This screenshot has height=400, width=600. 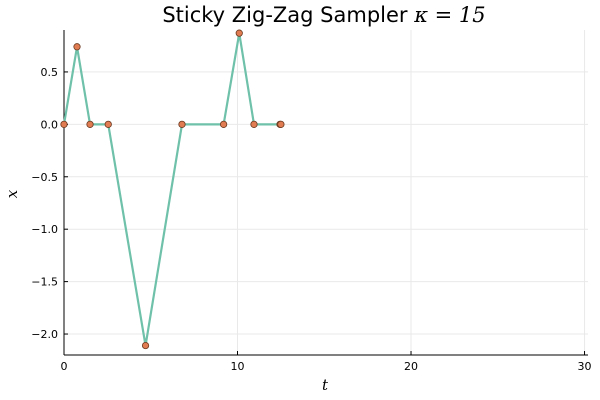 I want to click on y-tick-label: −2.0, so click(x=44, y=334).